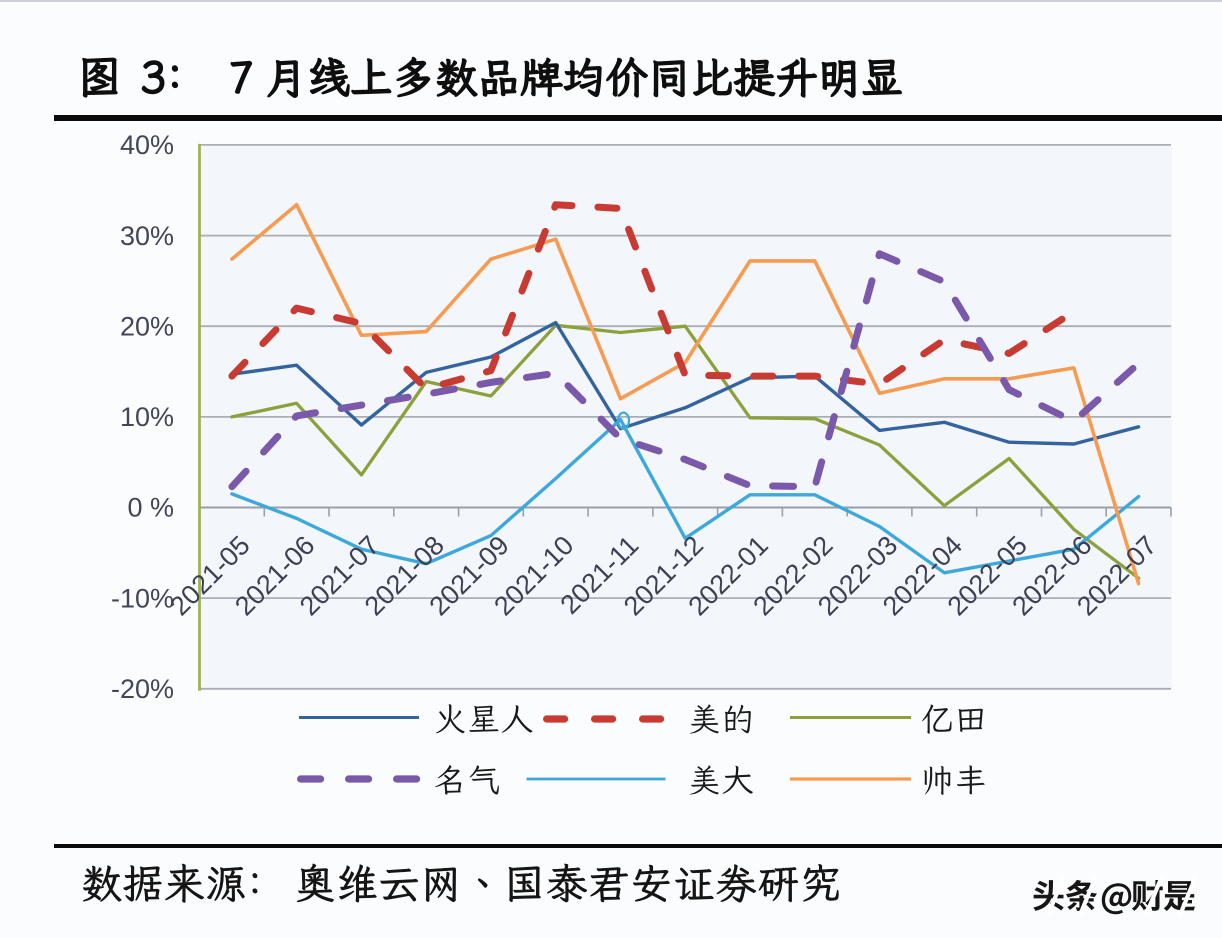  What do you see at coordinates (142, 689) in the screenshot?
I see `svg-text: -20%` at bounding box center [142, 689].